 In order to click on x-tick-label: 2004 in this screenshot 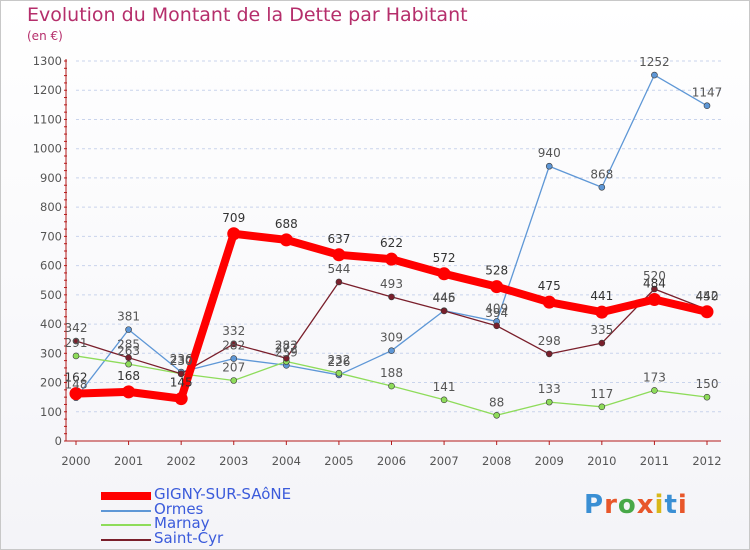, I will do `click(286, 461)`.